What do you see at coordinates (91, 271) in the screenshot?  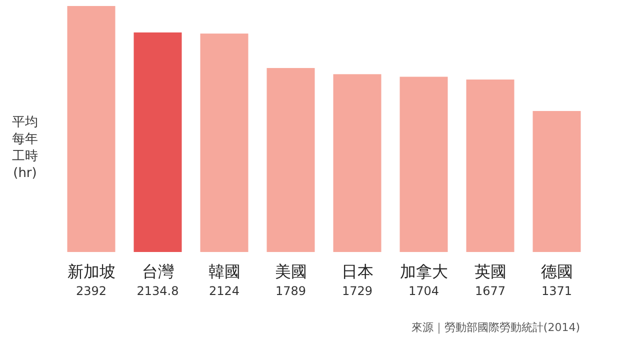 I see `x-tick-label: 新加坡` at bounding box center [91, 271].